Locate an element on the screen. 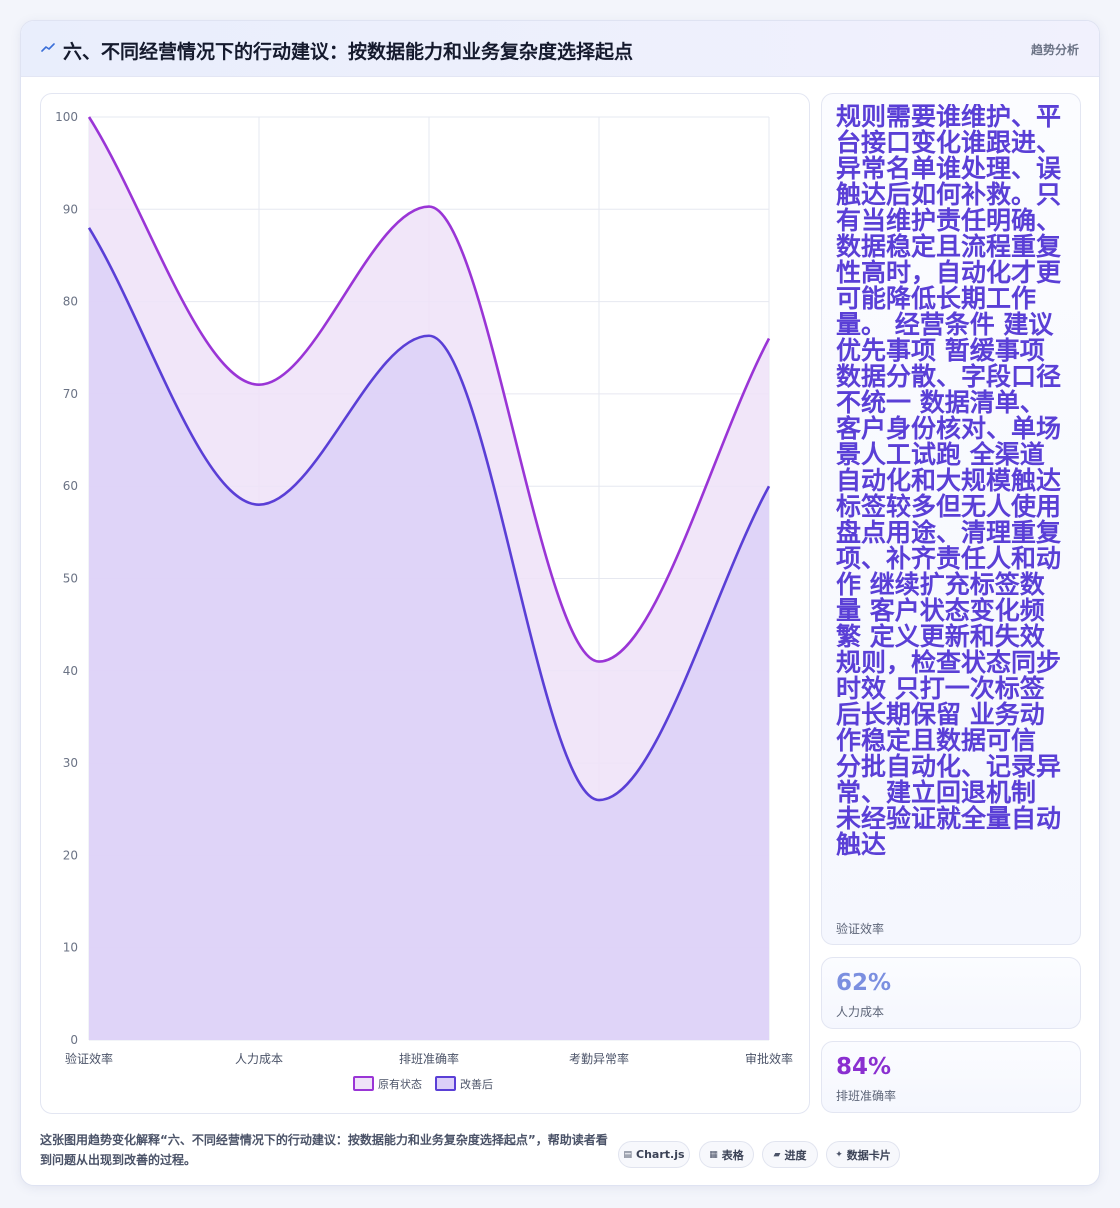 This screenshot has width=1120, height=1208. header-tag: 趋势分析 is located at coordinates (1054, 50).